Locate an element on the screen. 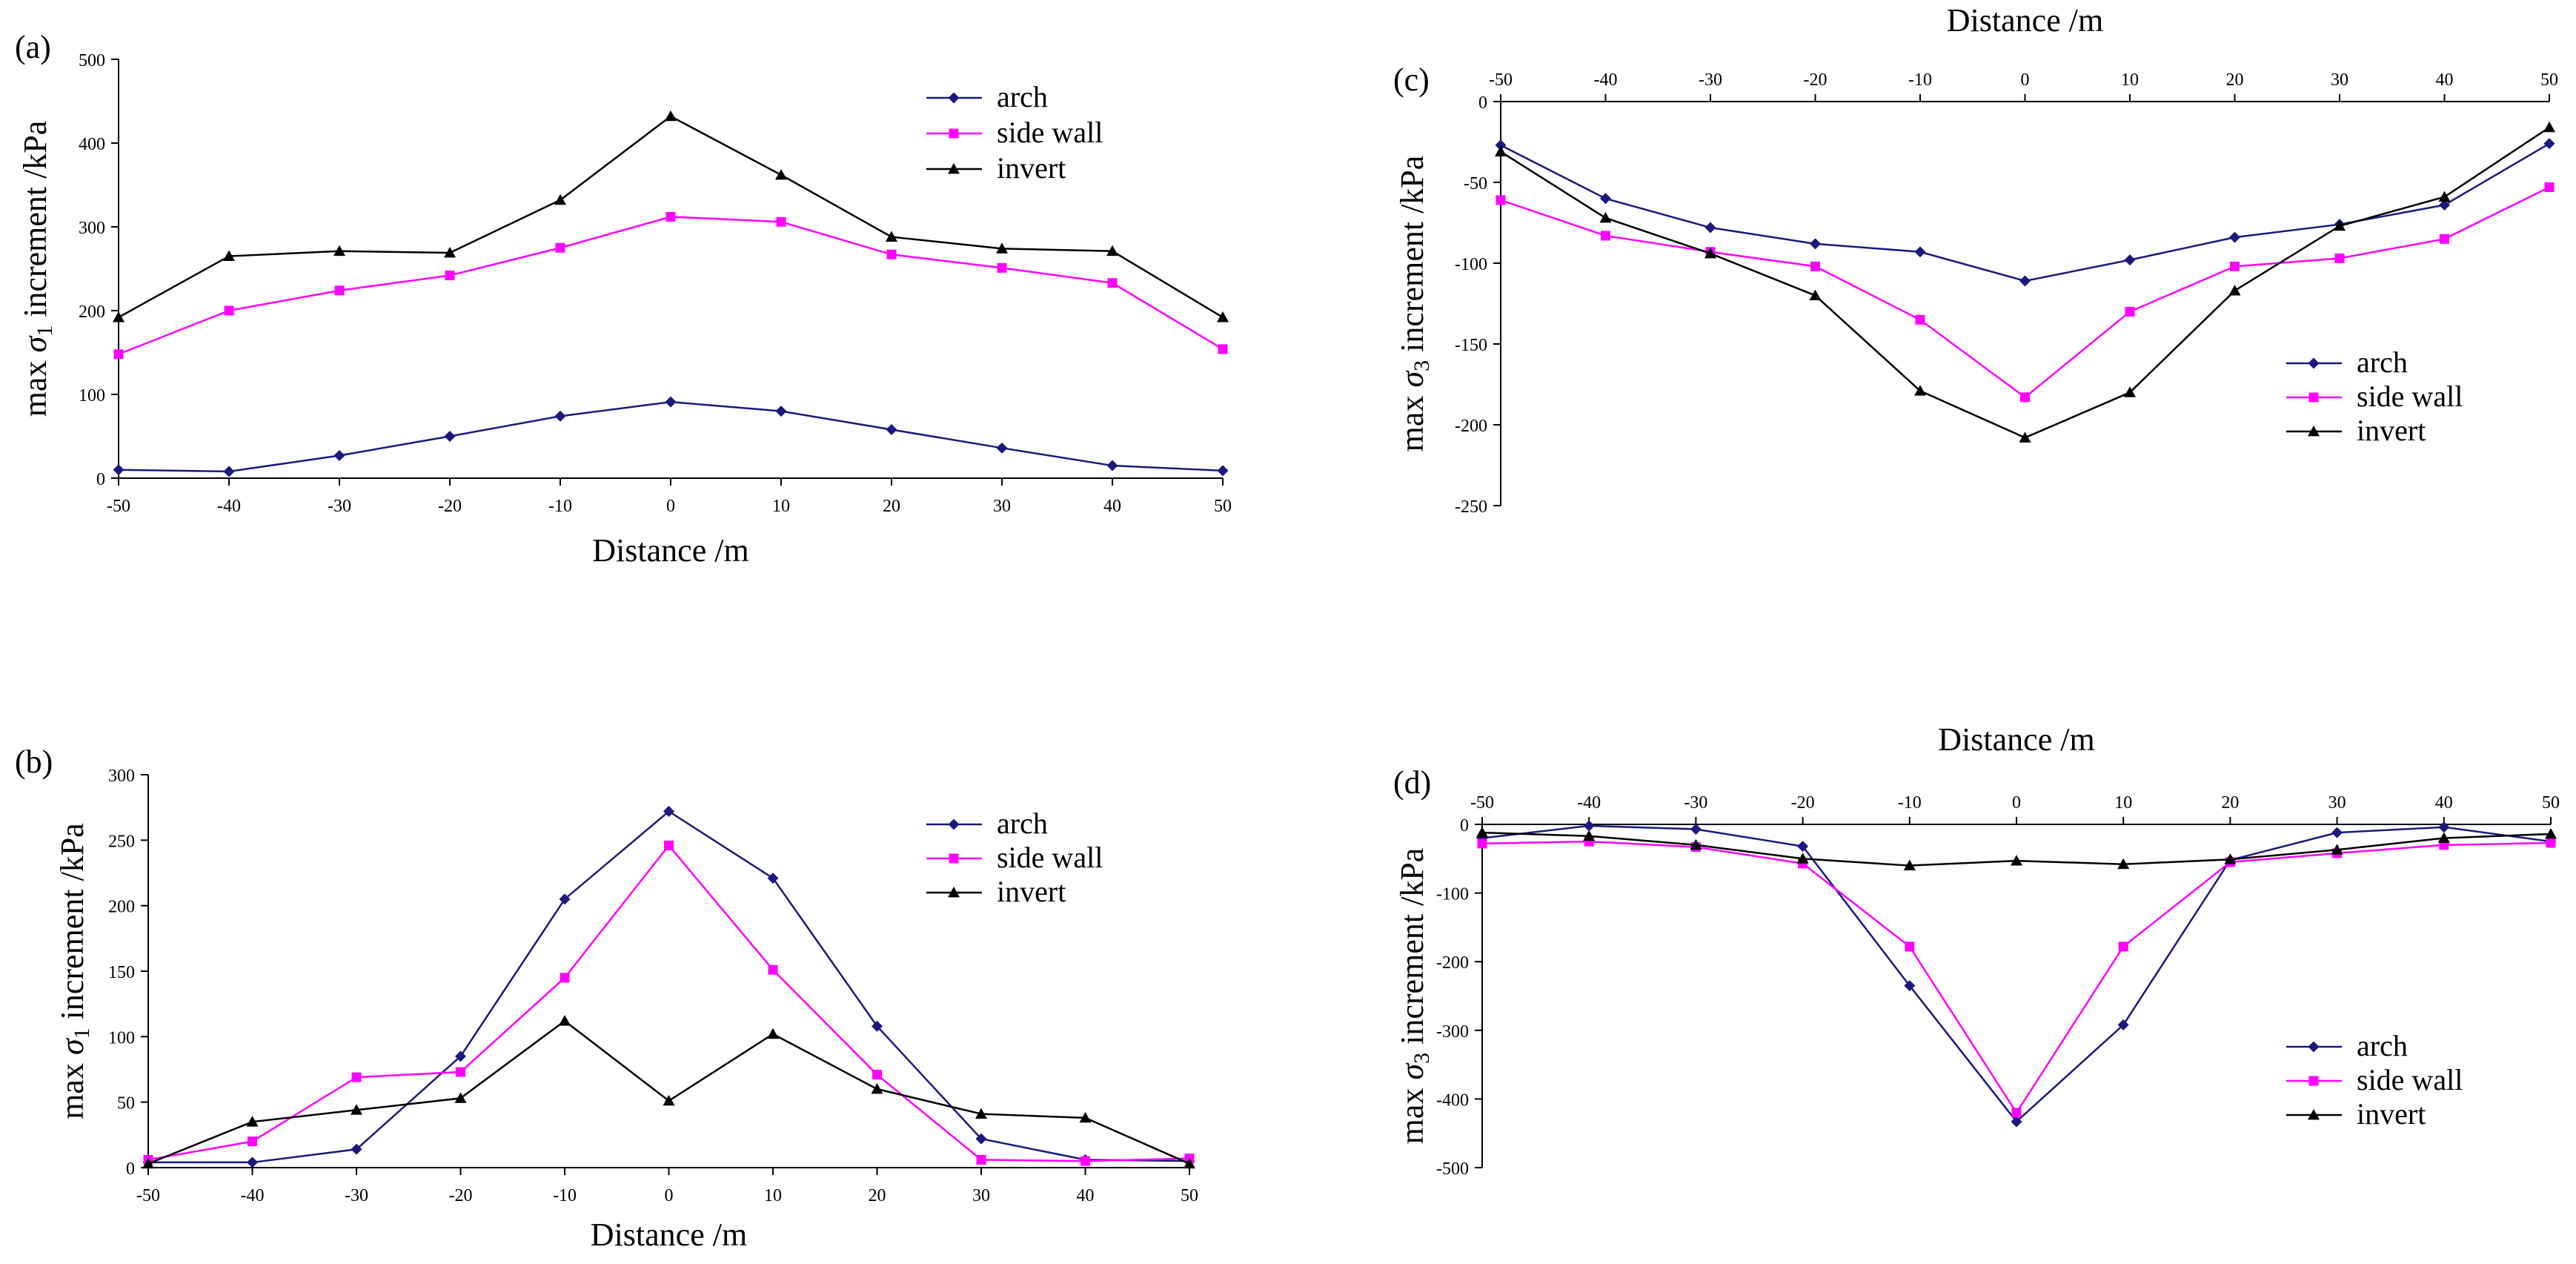  y-tick-label: 0 is located at coordinates (100, 479).